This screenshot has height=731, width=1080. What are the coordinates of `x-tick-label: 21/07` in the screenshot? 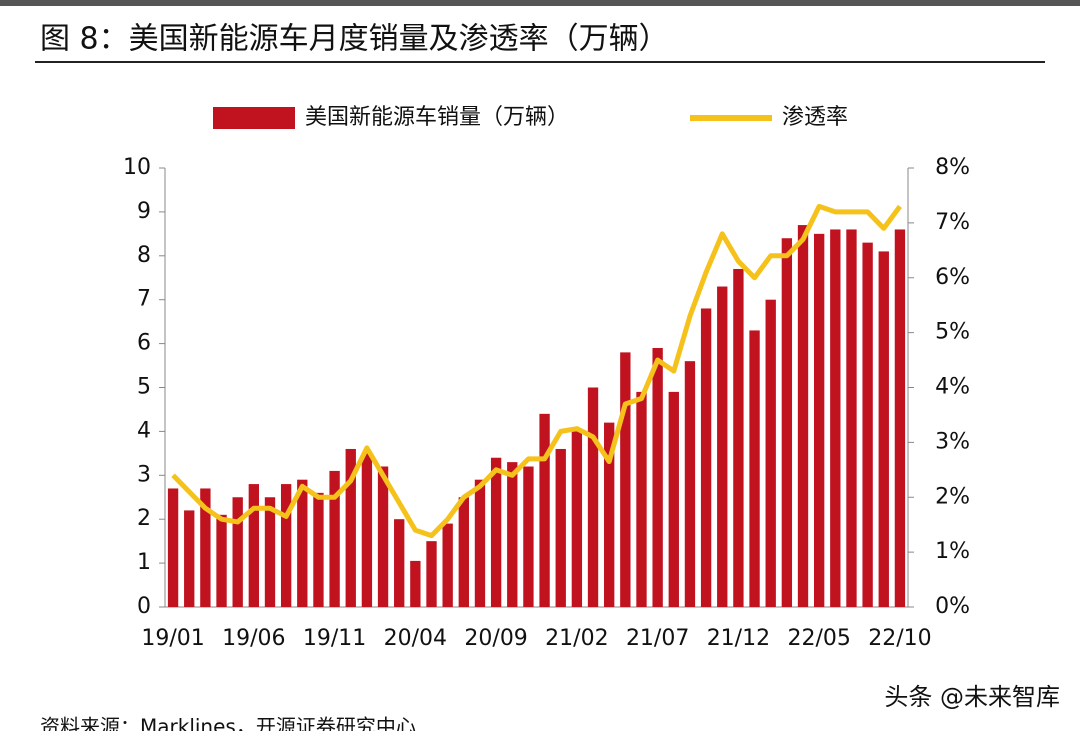 It's located at (657, 638).